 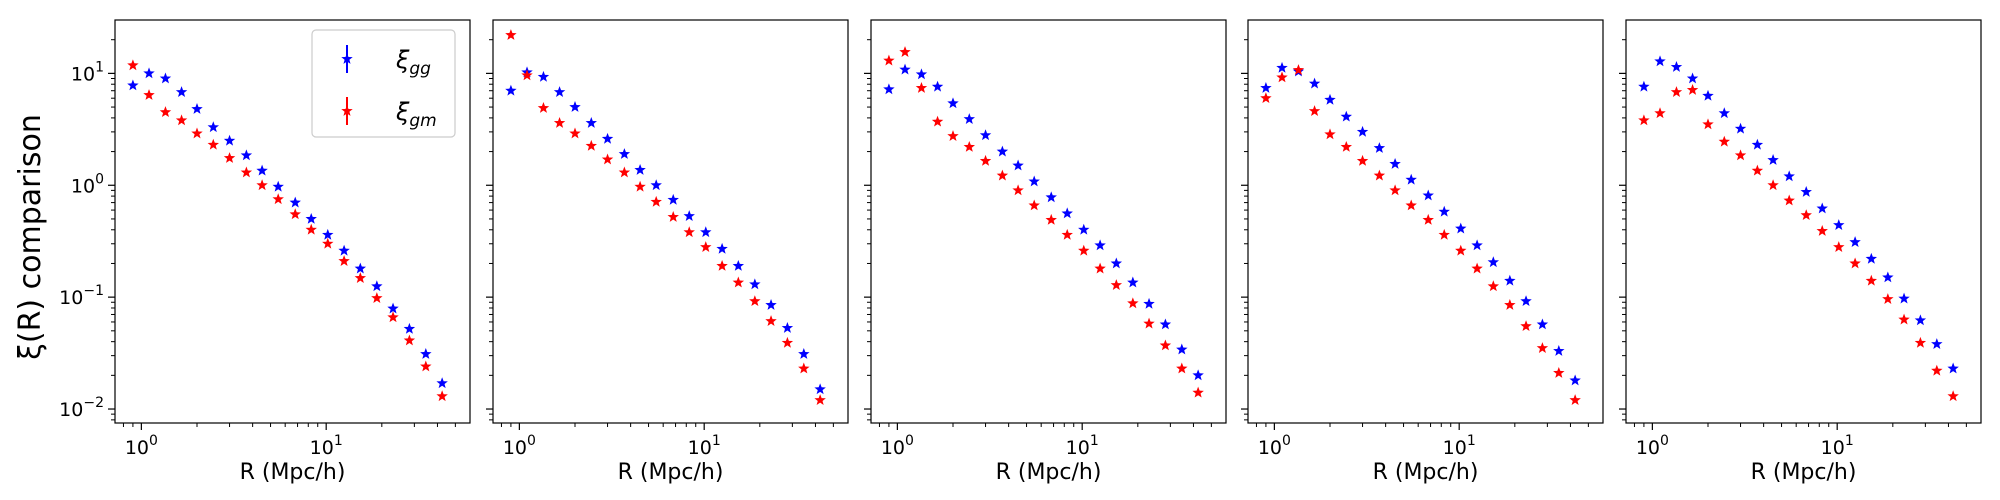 I want to click on y-tick-label: 10⁻², so click(x=81, y=408).